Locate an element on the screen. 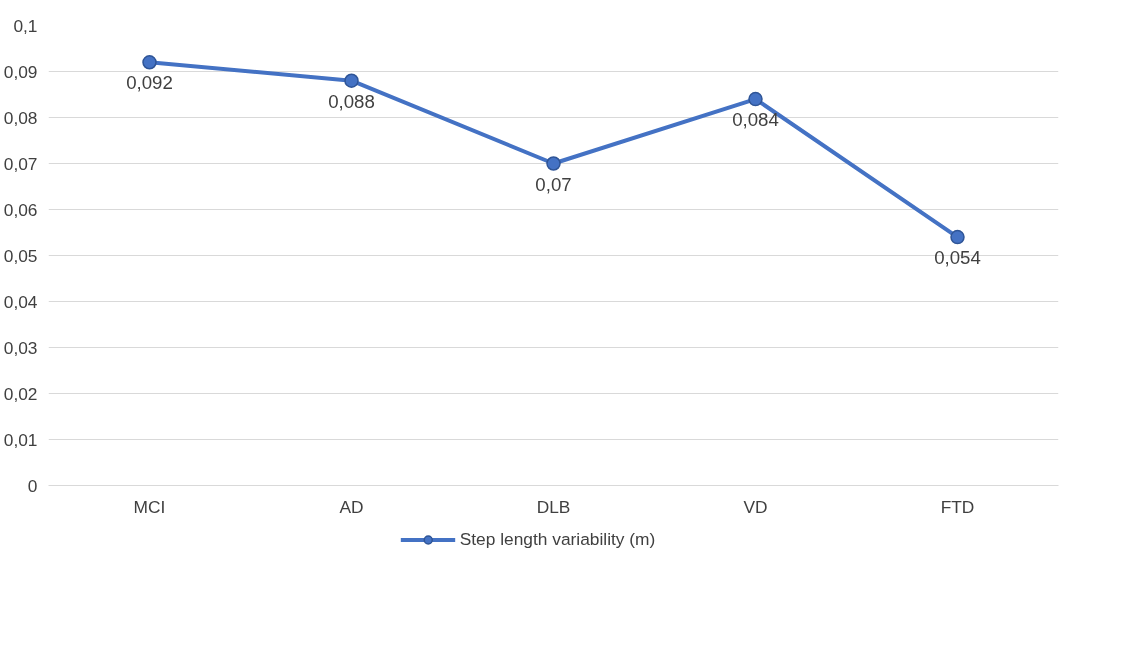  x-tick-label: VD is located at coordinates (755, 506).